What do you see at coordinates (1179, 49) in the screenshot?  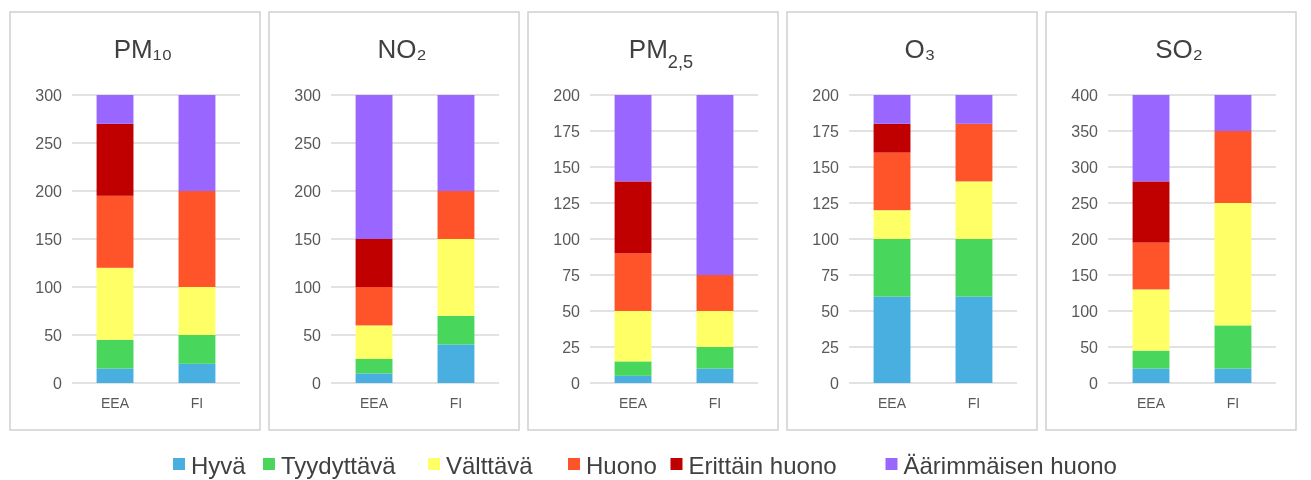 I see `chart-title: SO₂` at bounding box center [1179, 49].